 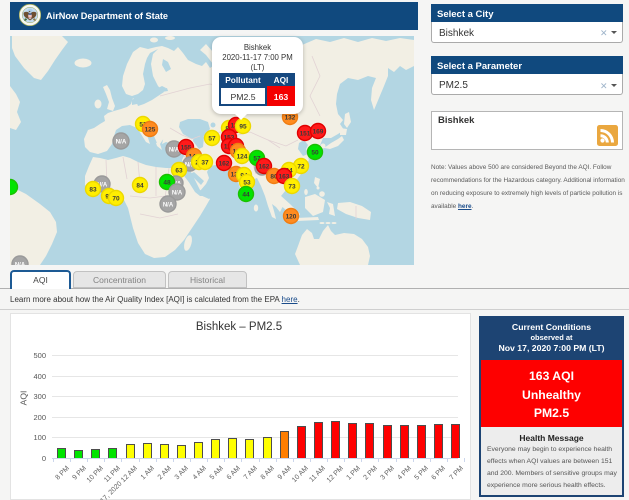 What do you see at coordinates (150, 129) in the screenshot?
I see `svg-text: 125` at bounding box center [150, 129].